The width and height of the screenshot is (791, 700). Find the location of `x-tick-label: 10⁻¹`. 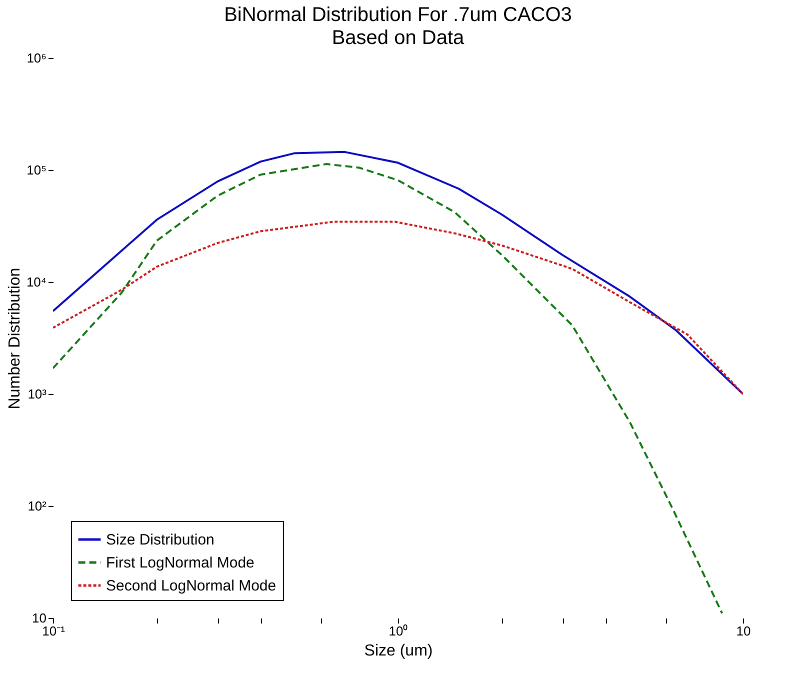

x-tick-label: 10⁻¹ is located at coordinates (54, 631).